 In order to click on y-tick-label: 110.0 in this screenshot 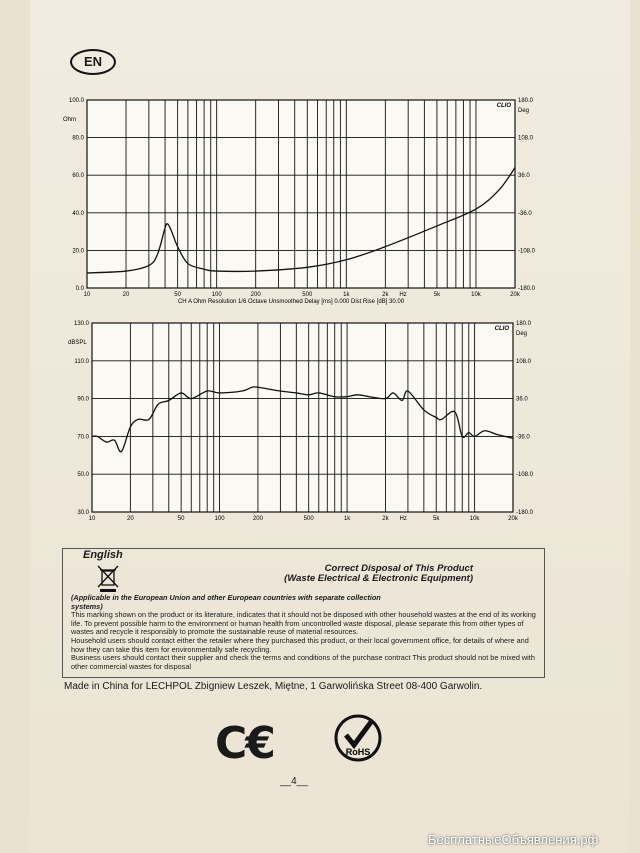, I will do `click(81, 362)`.